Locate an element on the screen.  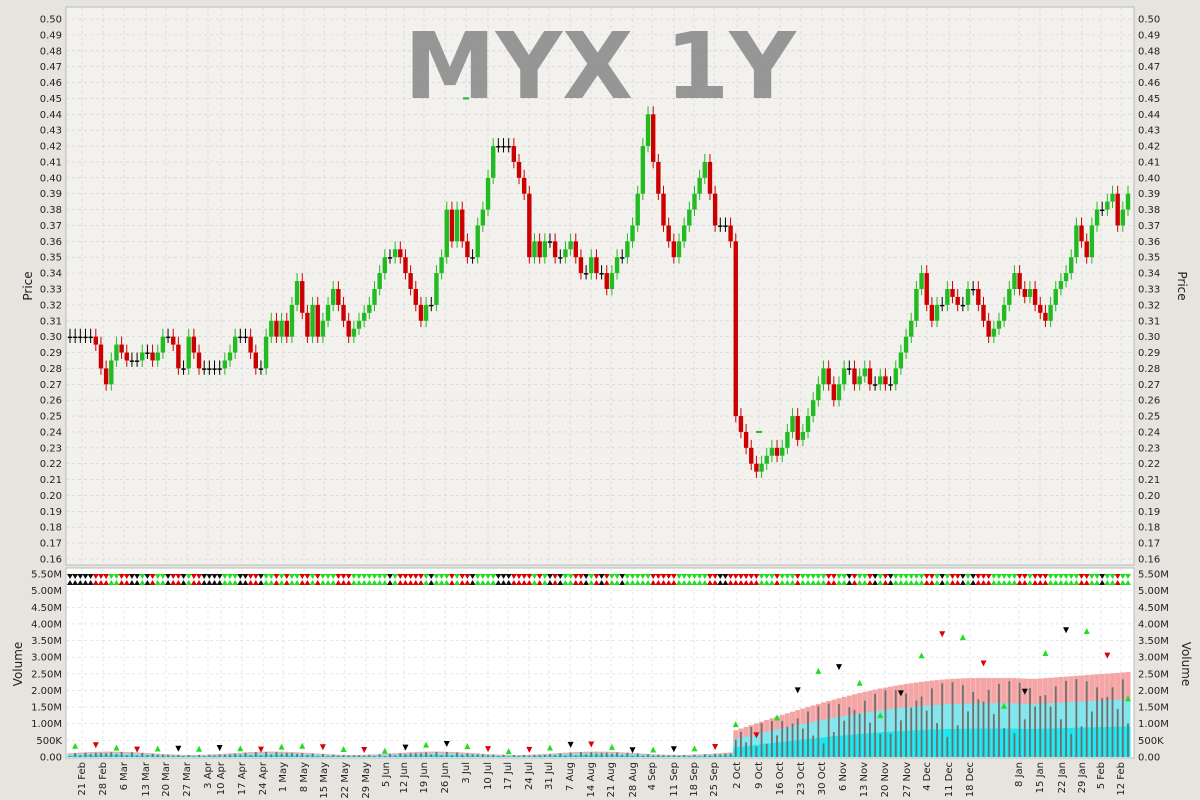
price-tick-left: 0.47 is located at coordinates (51, 67).